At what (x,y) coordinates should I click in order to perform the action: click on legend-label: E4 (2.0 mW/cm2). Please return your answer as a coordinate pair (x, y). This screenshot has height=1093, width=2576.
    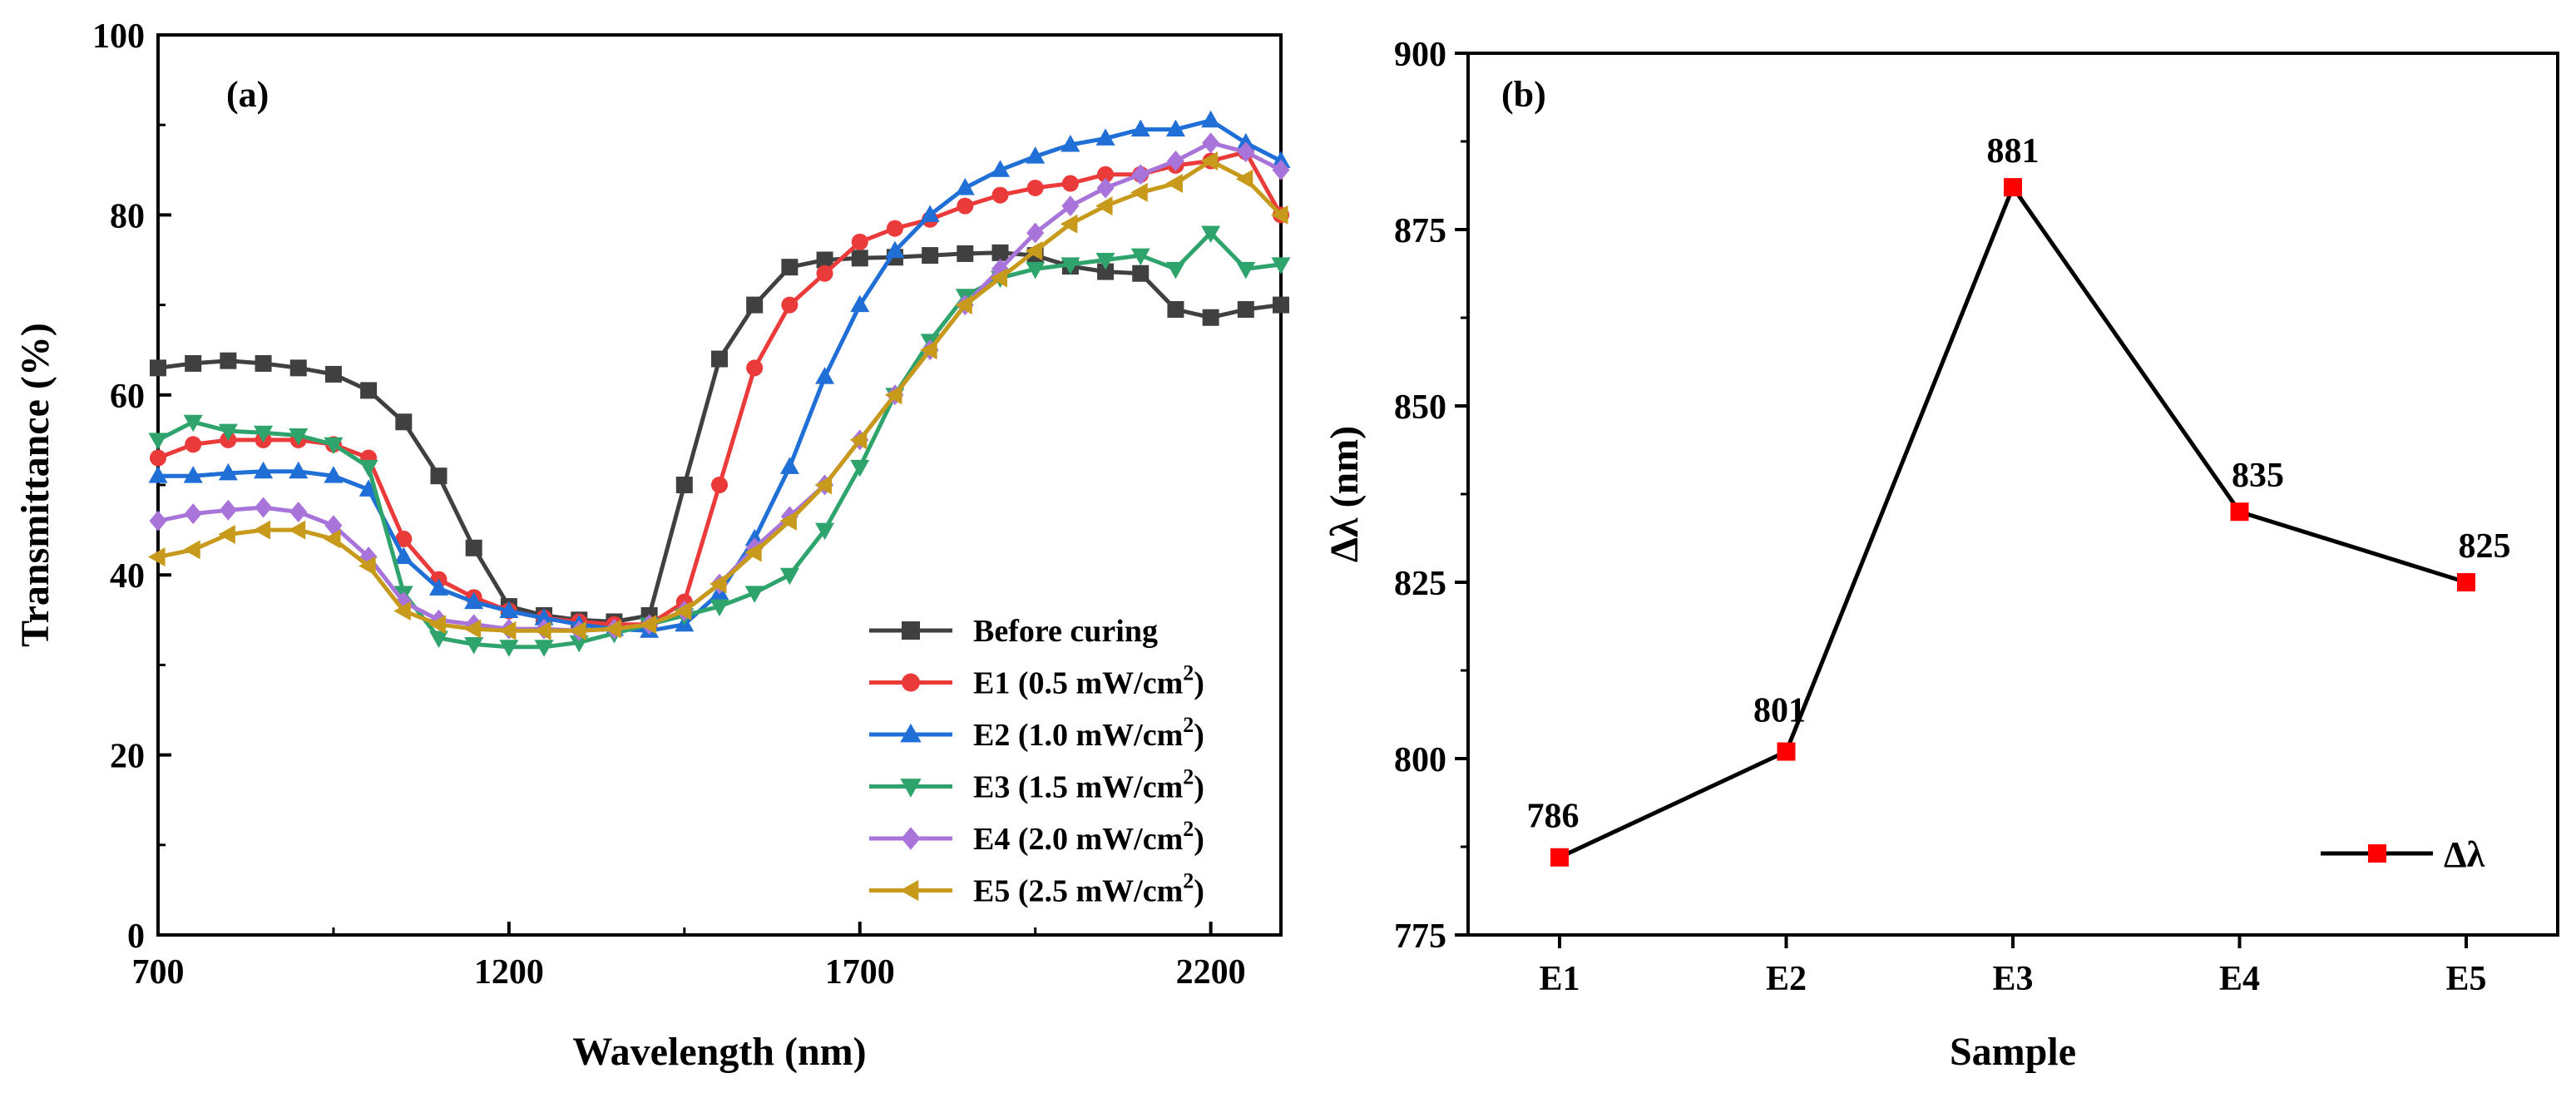
    Looking at the image, I should click on (1088, 837).